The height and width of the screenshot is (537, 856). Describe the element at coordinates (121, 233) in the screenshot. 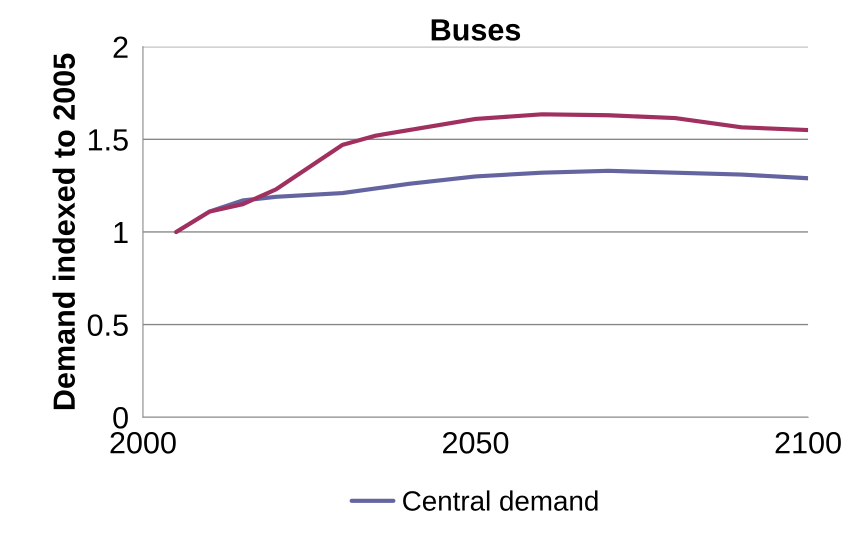

I see `y-tick-label: 1` at that location.